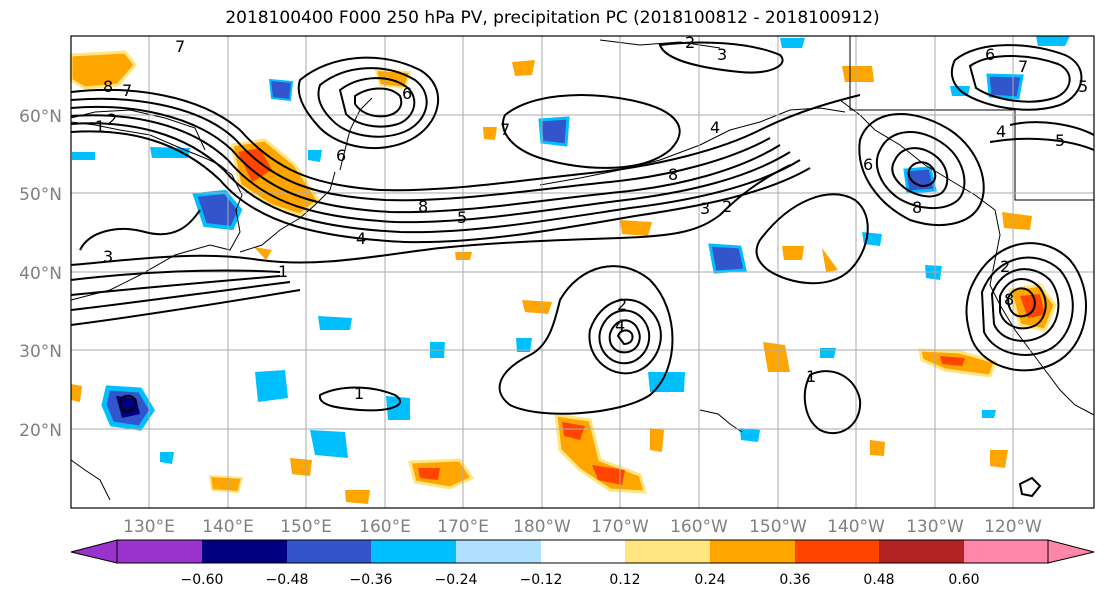  Describe the element at coordinates (778, 527) in the screenshot. I see `lon-label-150W: 150°W` at that location.